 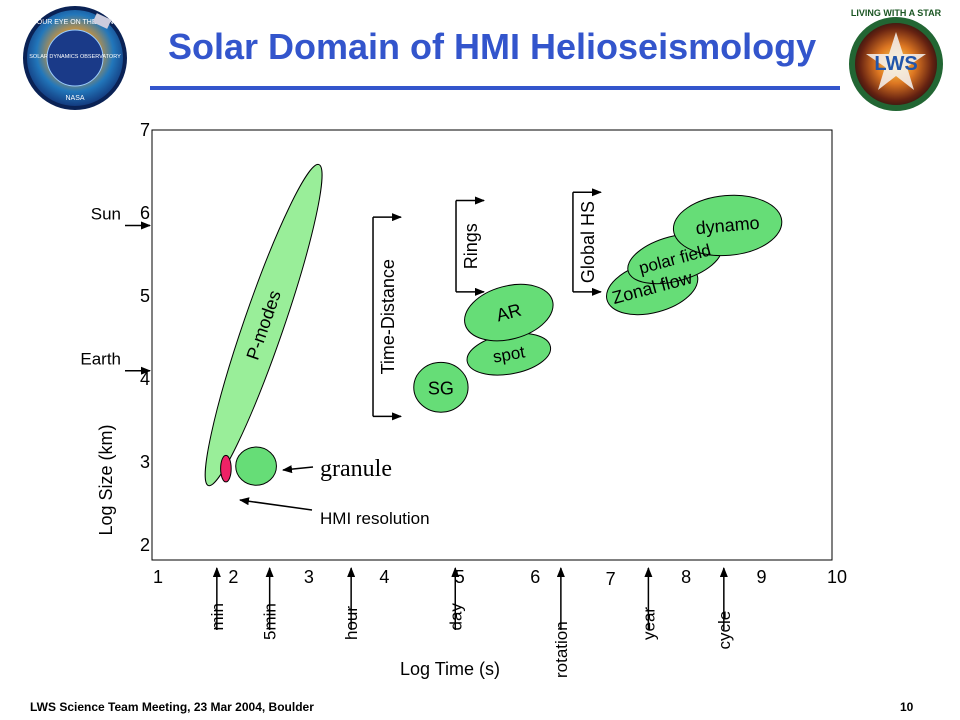 I want to click on x-tick-label: 10, so click(x=837, y=577).